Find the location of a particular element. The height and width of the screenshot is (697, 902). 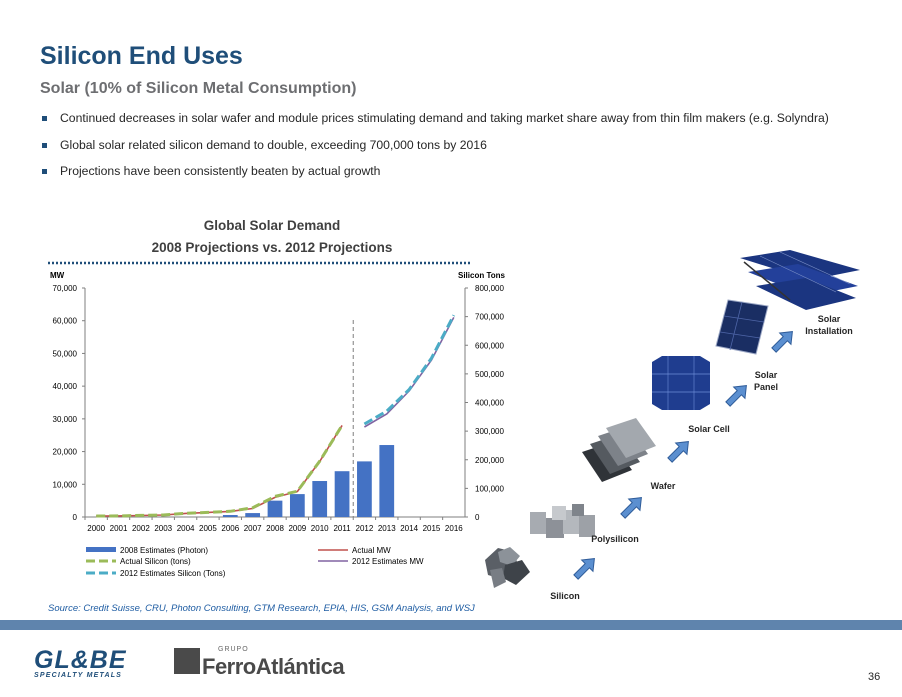

legend-label: Actual MW is located at coordinates (371, 550).